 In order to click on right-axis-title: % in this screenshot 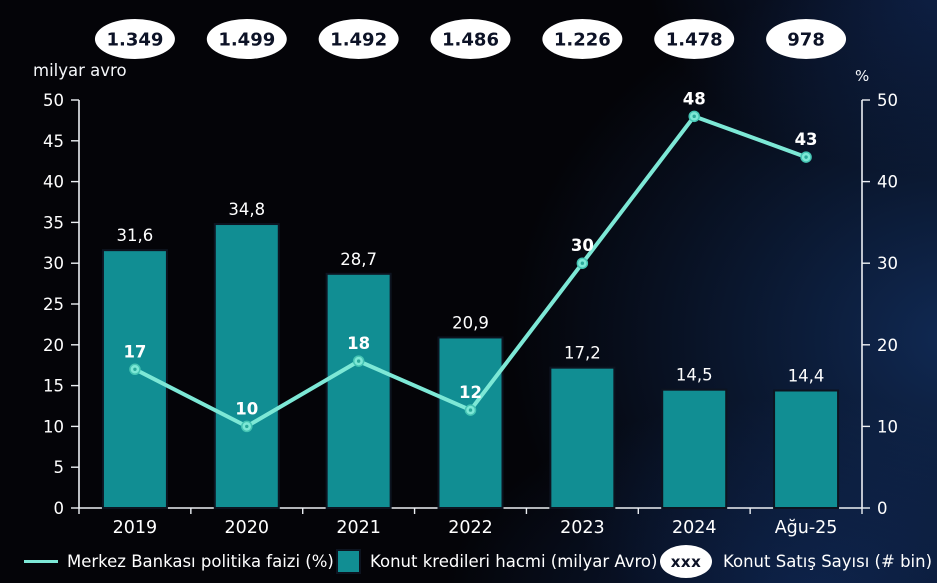, I will do `click(862, 76)`.